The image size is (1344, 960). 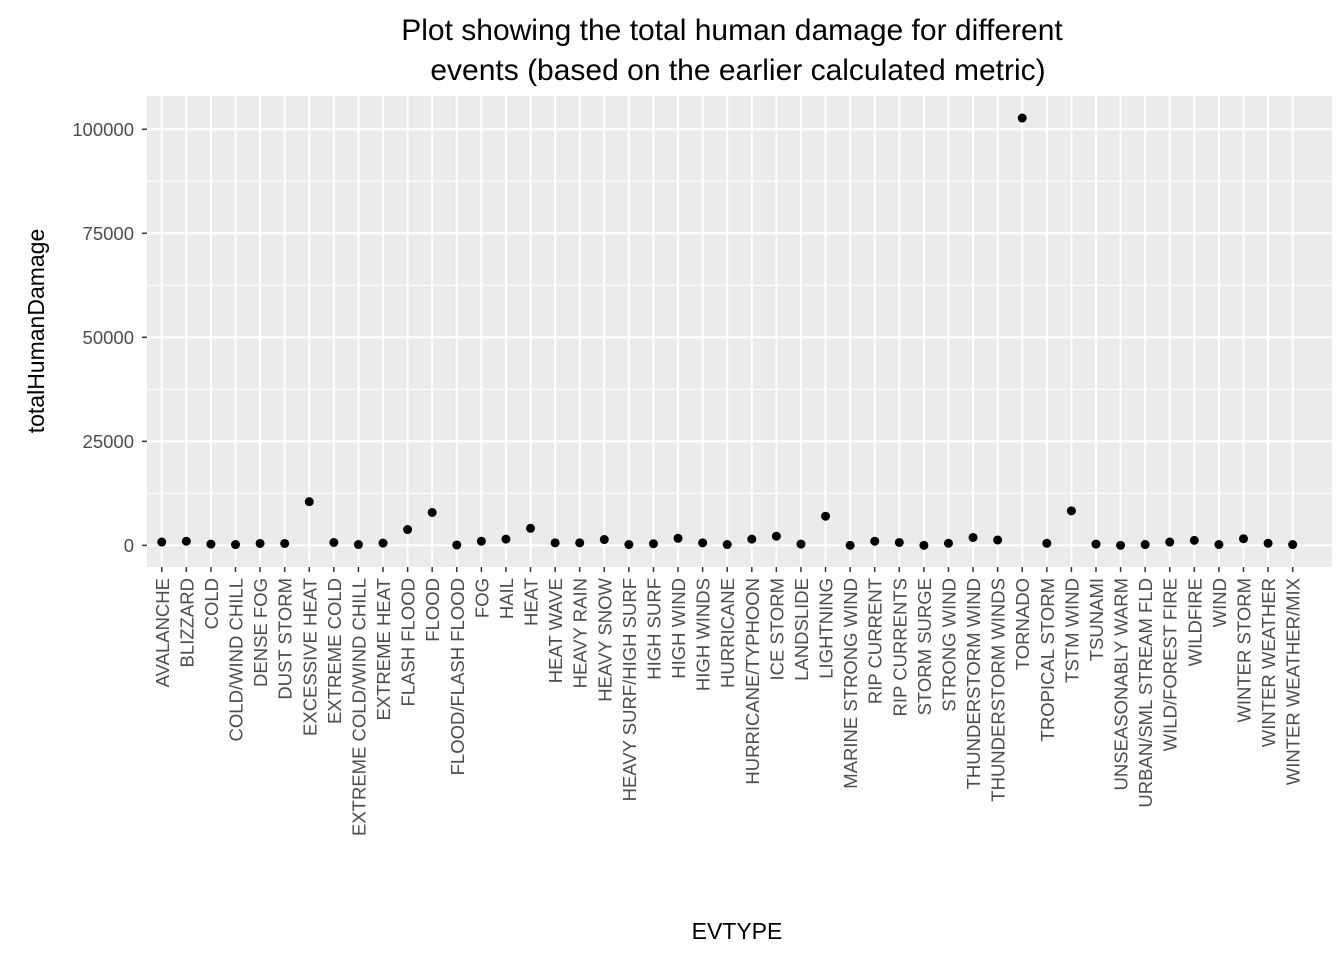 I want to click on x-tick-label: WINTER WEATHER, so click(x=1268, y=662).